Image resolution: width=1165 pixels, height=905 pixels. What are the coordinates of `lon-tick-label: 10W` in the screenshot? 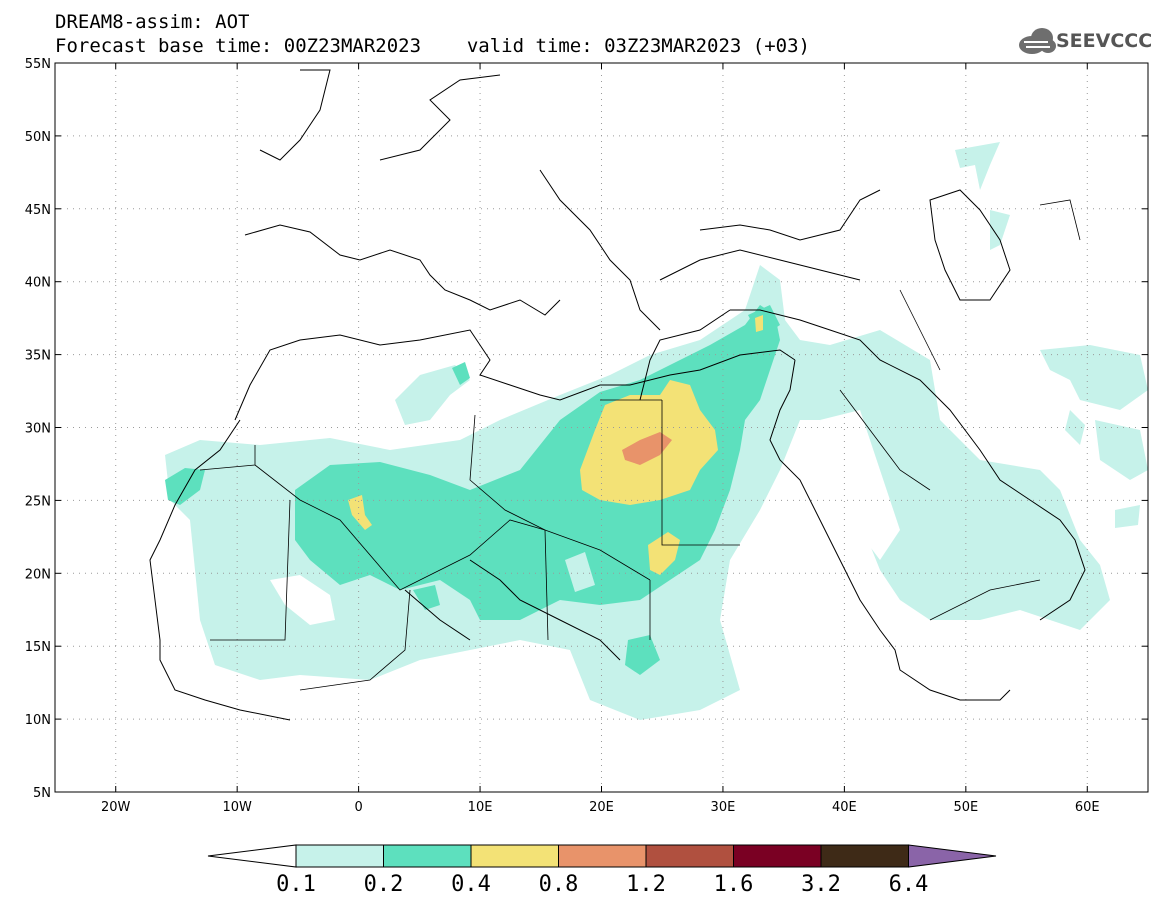 It's located at (237, 807).